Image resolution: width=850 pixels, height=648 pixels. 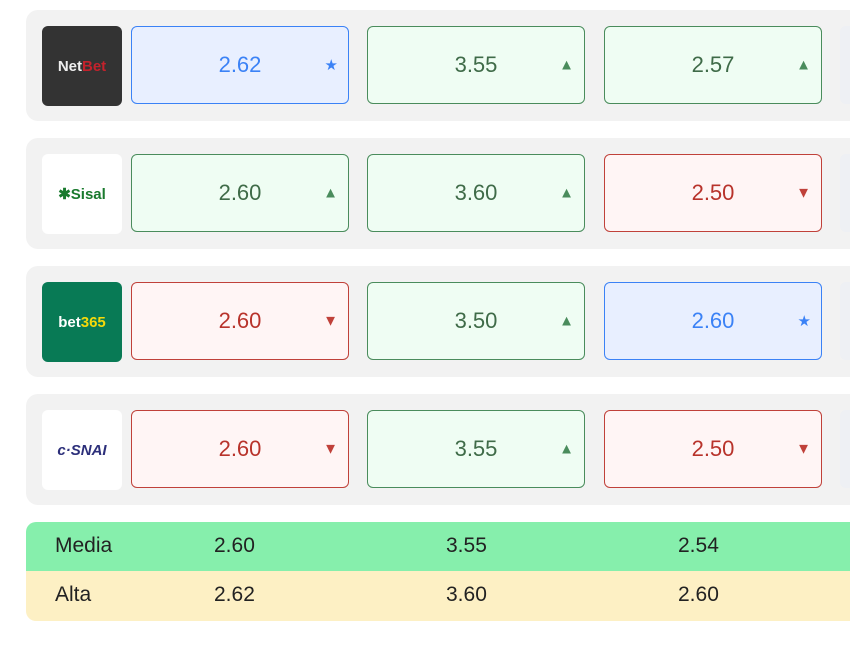 I want to click on bookmaker-logo-netbet: Net Bet, so click(x=82, y=66).